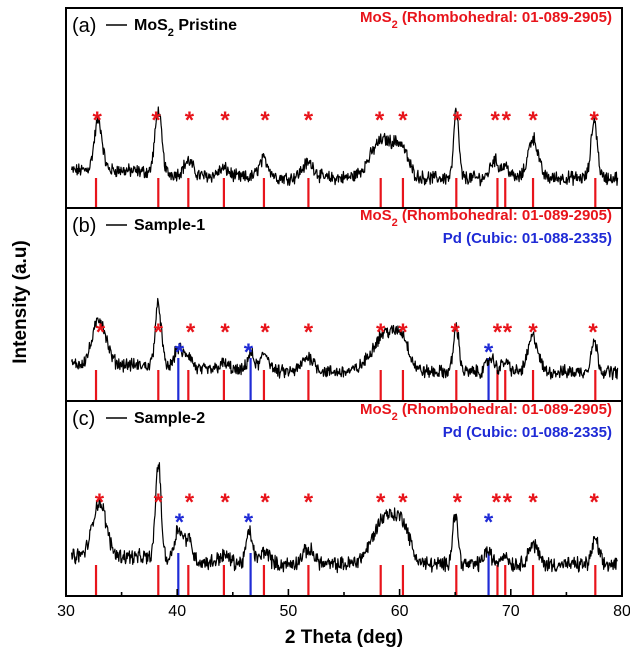  I want to click on x-tick-label: 60, so click(400, 611).